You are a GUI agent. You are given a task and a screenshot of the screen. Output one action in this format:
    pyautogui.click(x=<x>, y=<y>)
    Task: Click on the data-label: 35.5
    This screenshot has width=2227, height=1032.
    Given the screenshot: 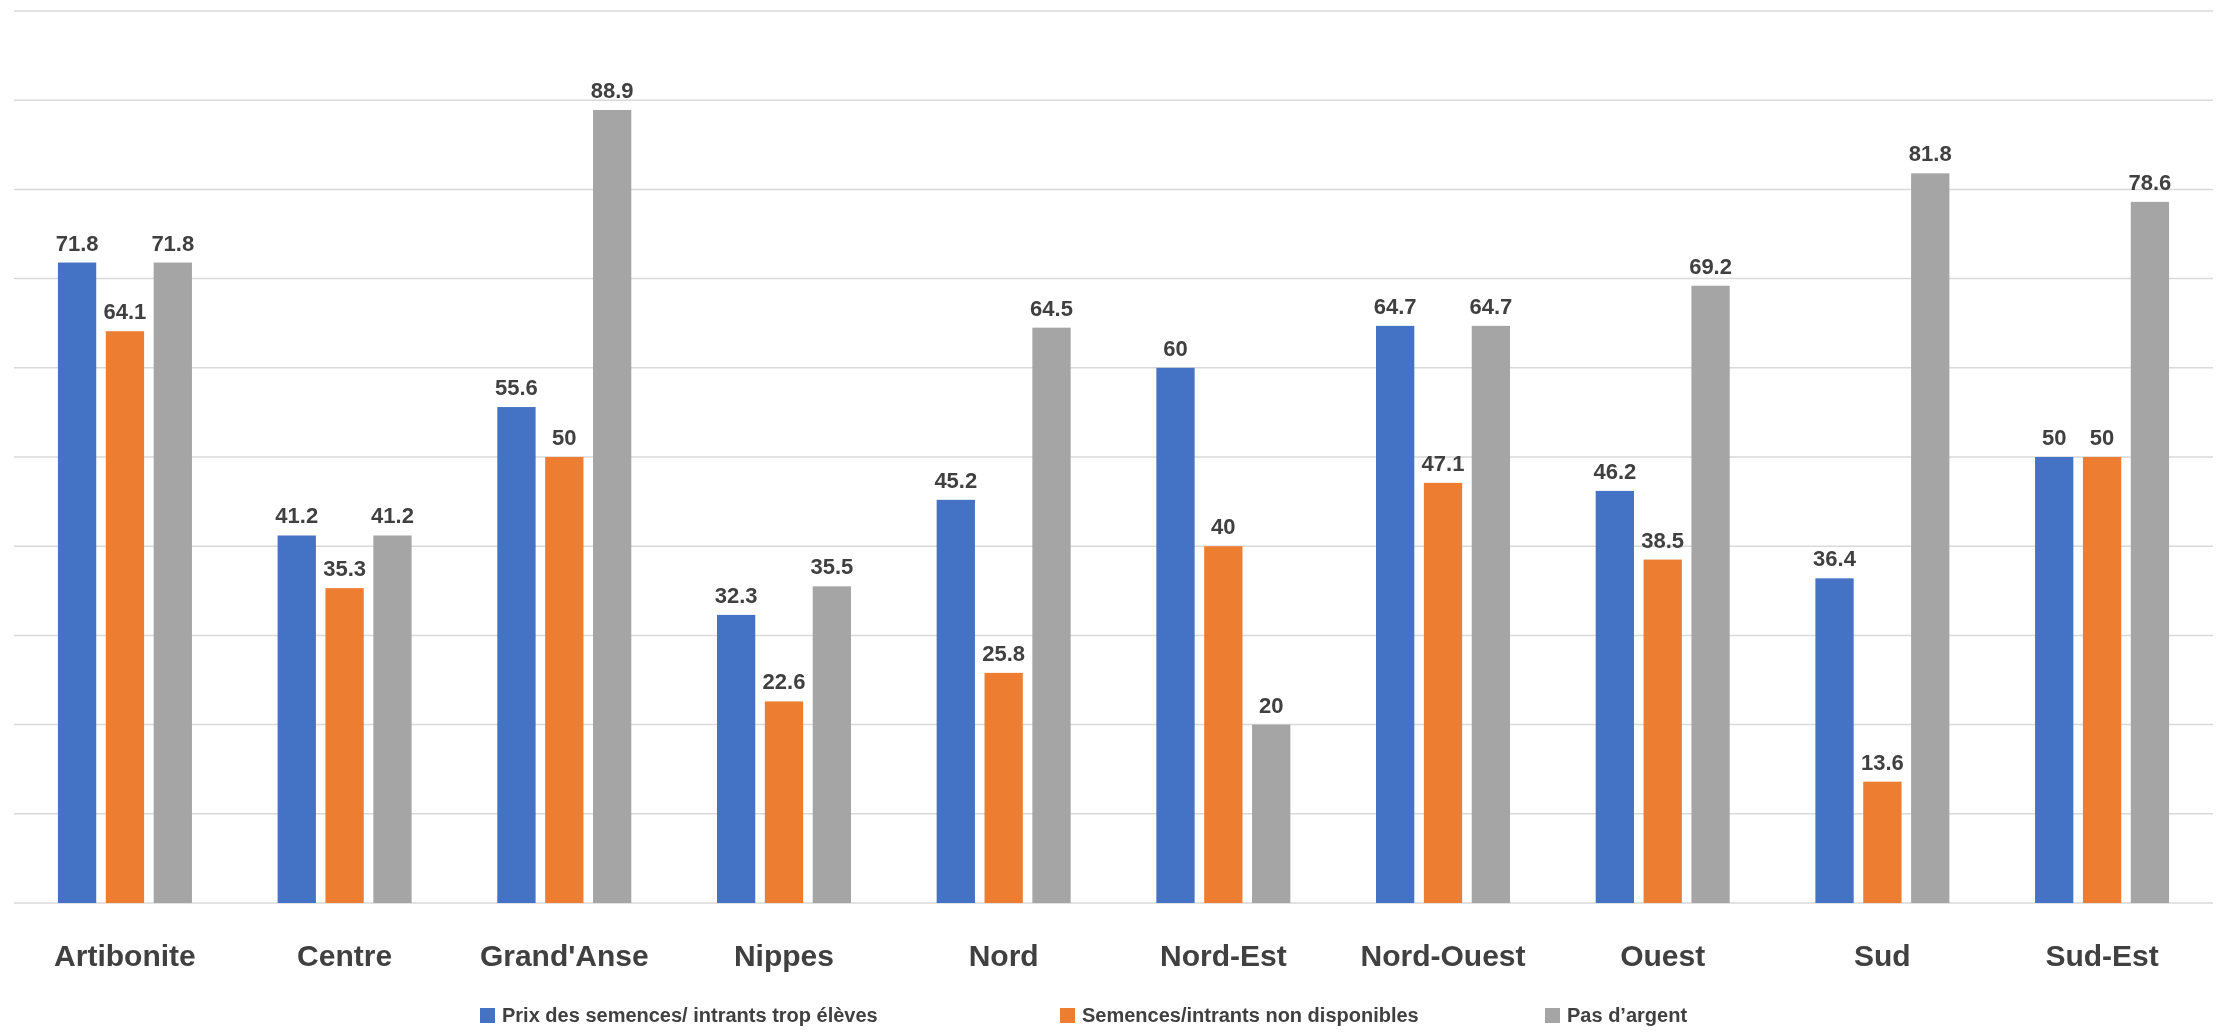 What is the action you would take?
    pyautogui.click(x=832, y=567)
    